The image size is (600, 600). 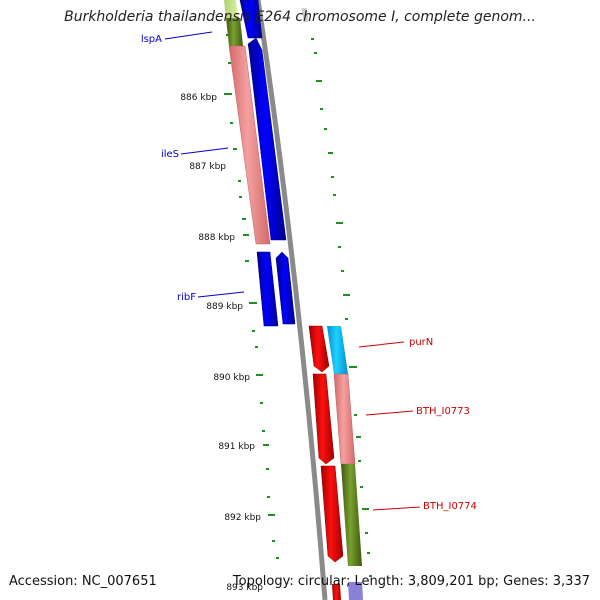 I want to click on accession-label: Accession: NC_007651, so click(x=83, y=581).